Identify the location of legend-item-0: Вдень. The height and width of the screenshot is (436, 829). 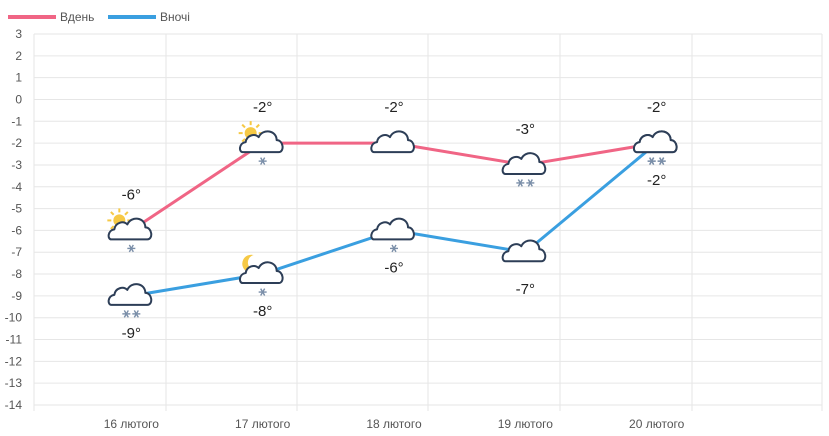
(51, 17).